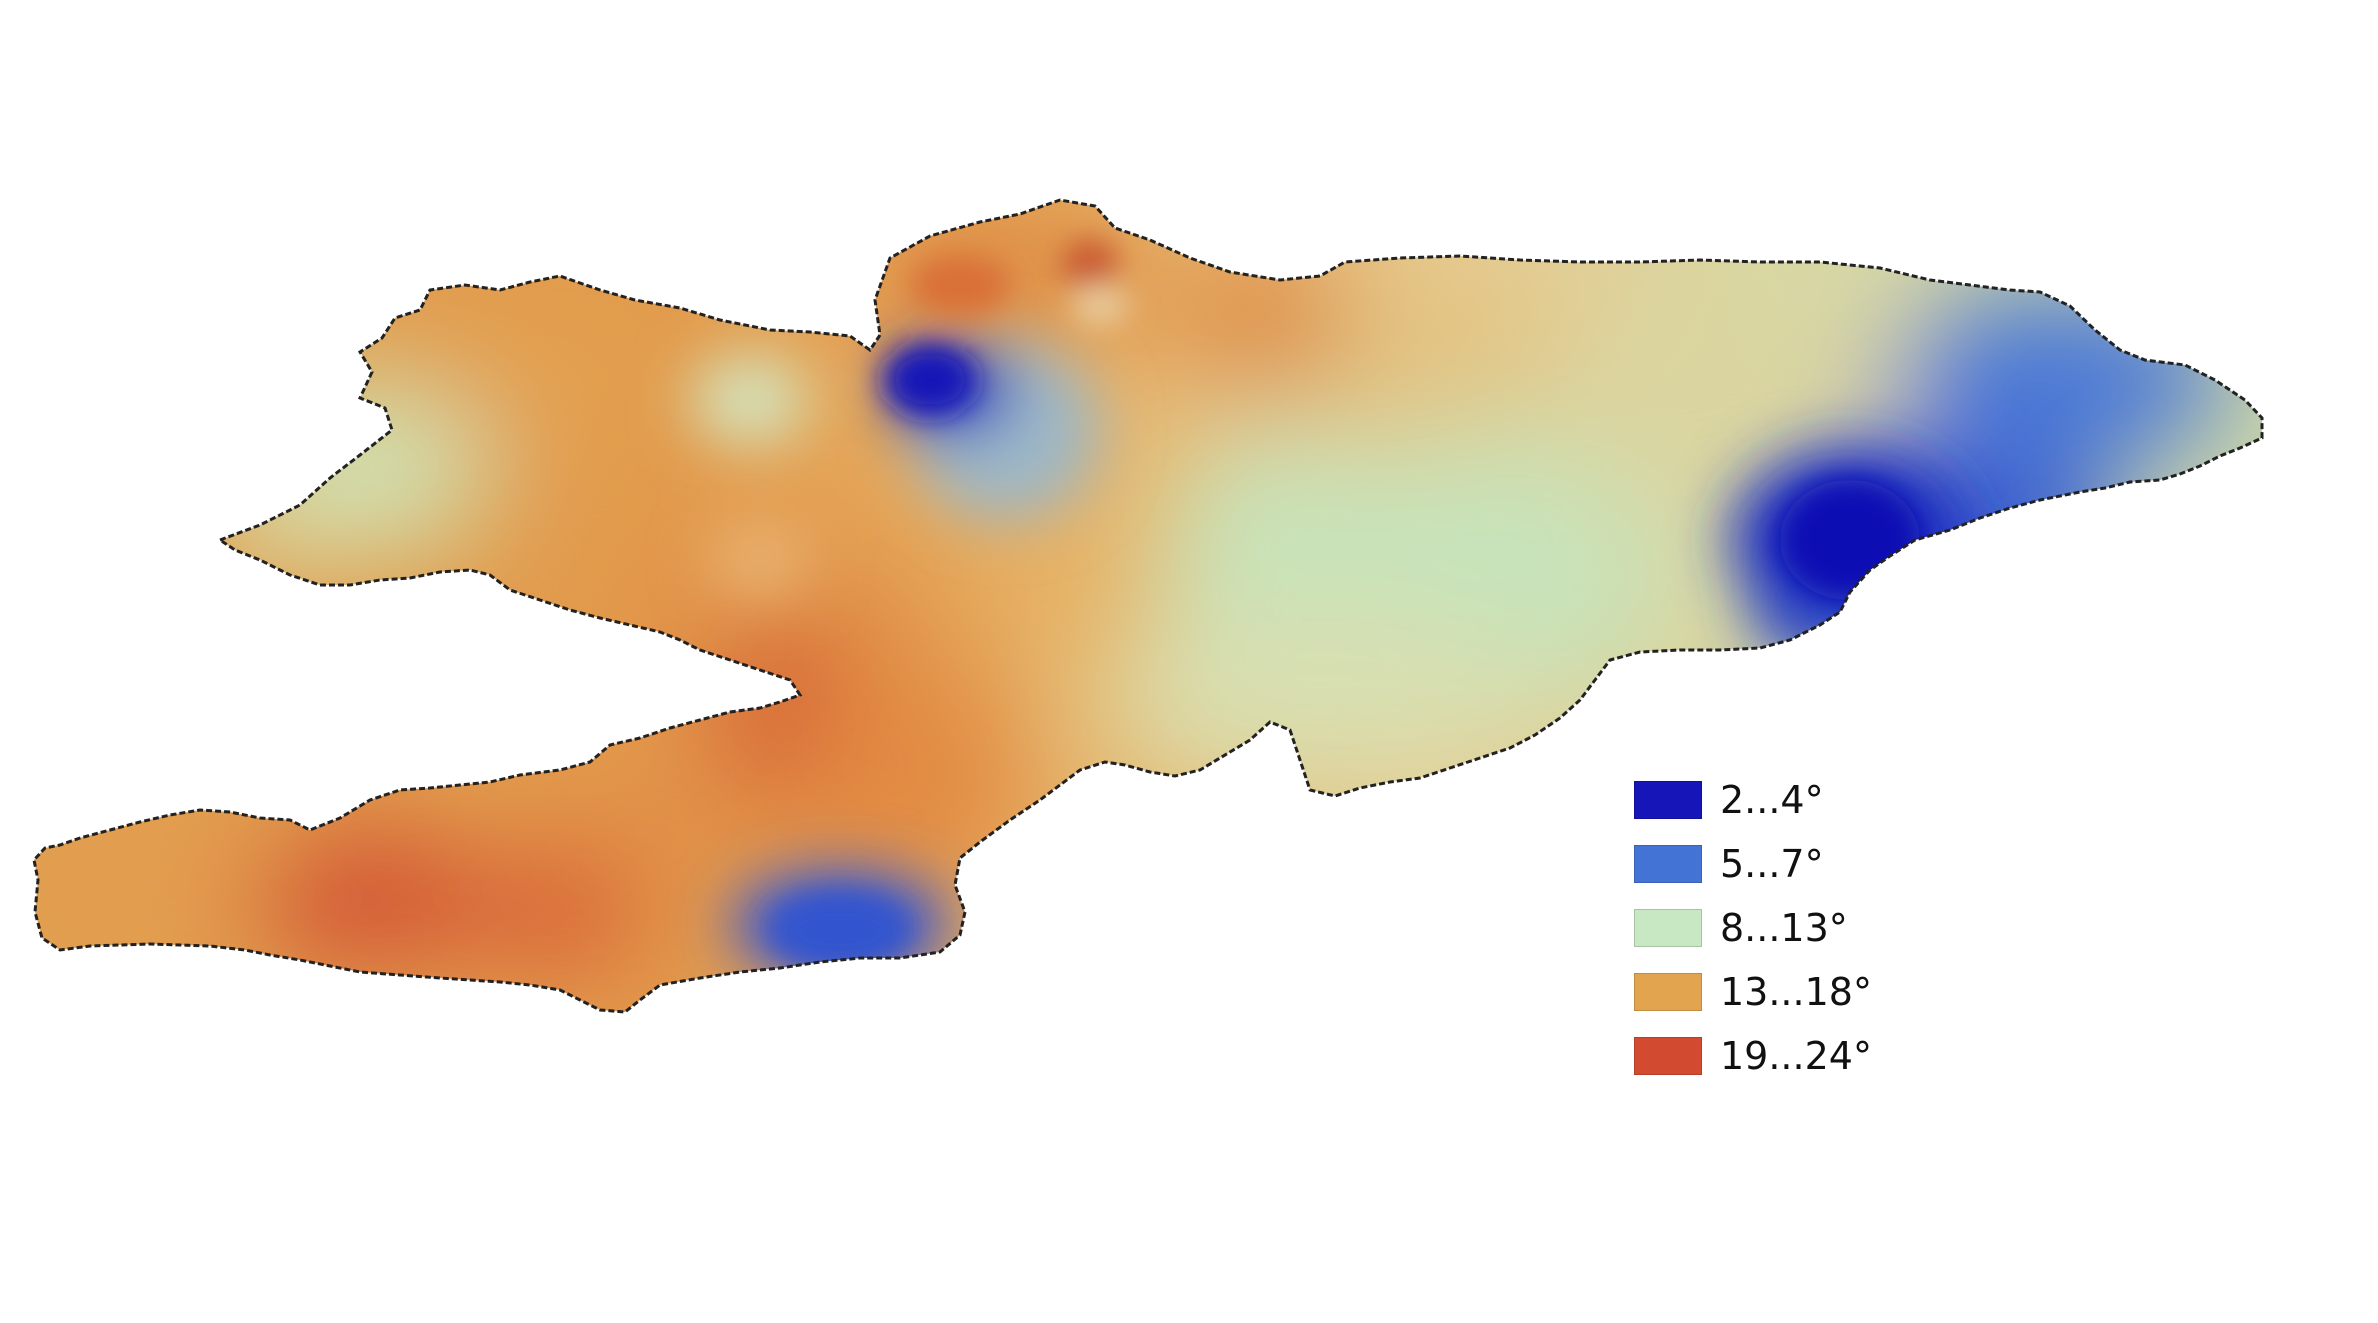  I want to click on legend-label: 19...24°, so click(1796, 1056).